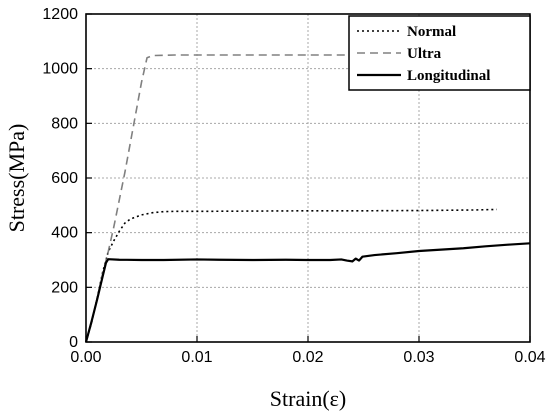 Image resolution: width=550 pixels, height=415 pixels. What do you see at coordinates (529, 357) in the screenshot?
I see `x-tick-label: 0.04` at bounding box center [529, 357].